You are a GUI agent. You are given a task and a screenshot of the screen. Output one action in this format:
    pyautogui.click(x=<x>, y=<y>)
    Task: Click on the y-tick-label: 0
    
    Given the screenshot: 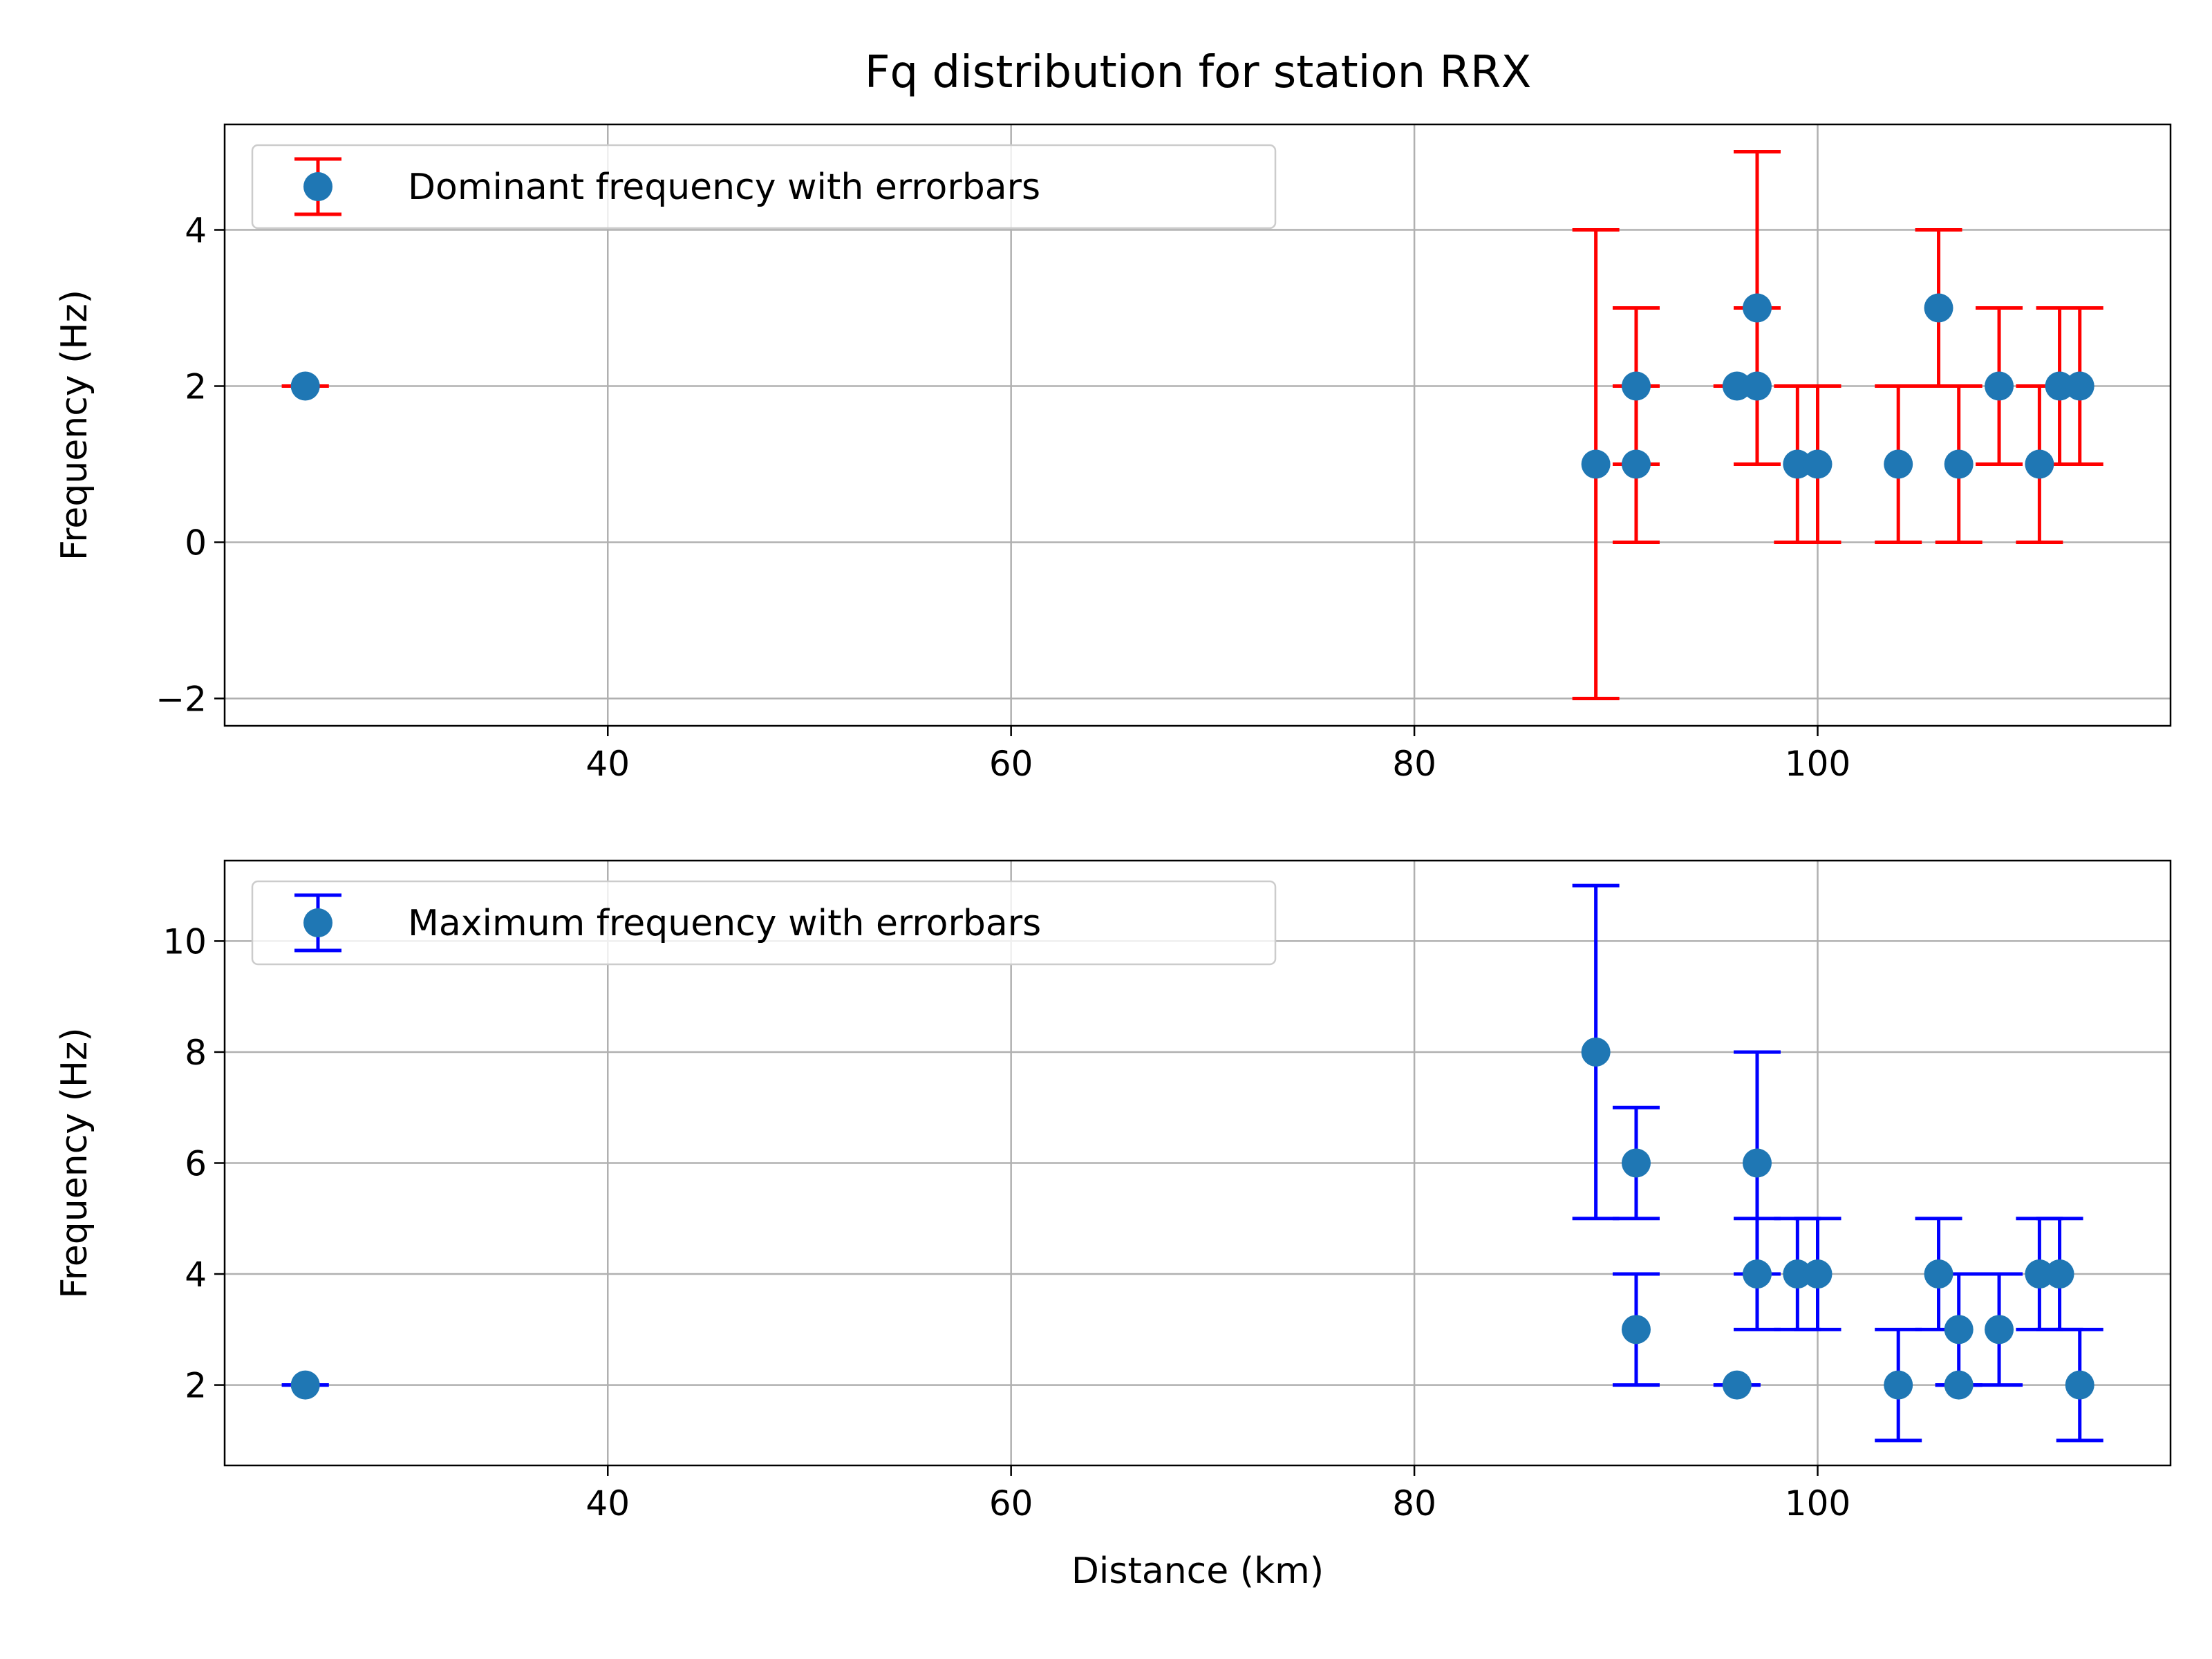 What is the action you would take?
    pyautogui.click(x=196, y=543)
    